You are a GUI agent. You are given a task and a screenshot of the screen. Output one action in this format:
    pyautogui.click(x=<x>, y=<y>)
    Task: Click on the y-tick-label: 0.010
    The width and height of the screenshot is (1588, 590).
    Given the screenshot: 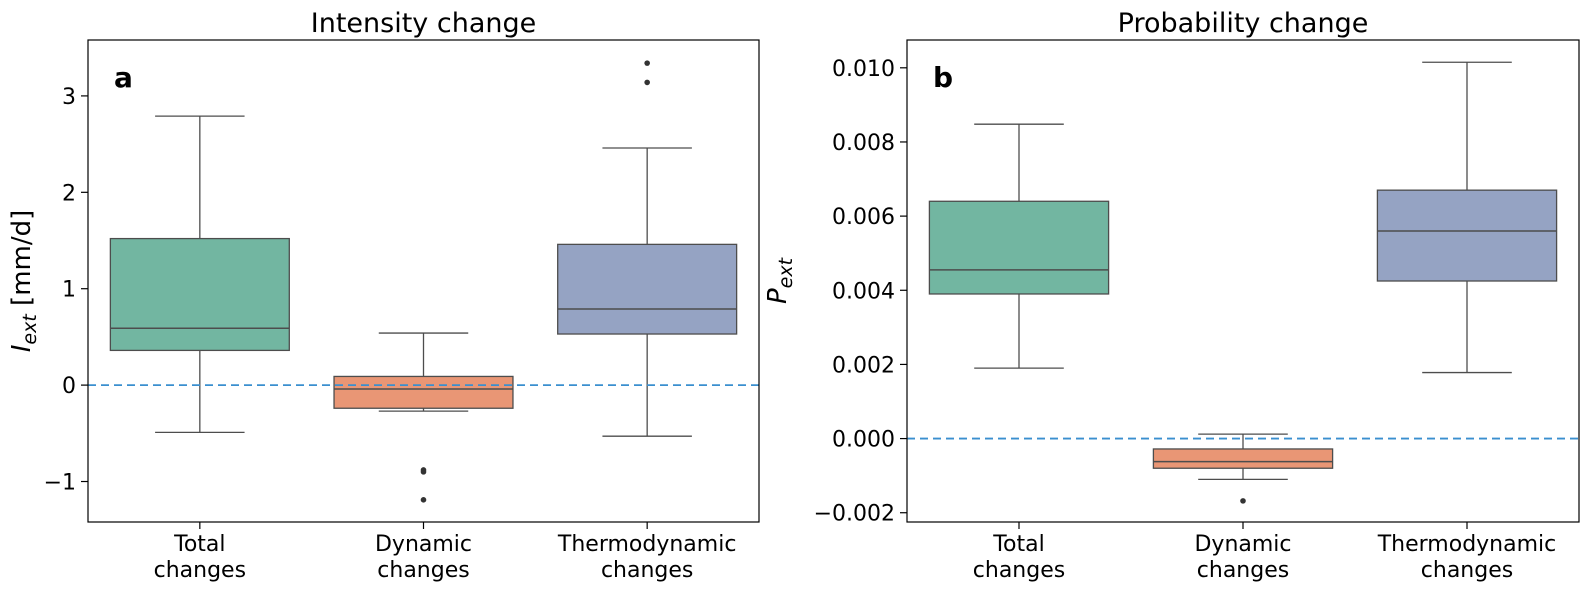 What is the action you would take?
    pyautogui.click(x=863, y=69)
    